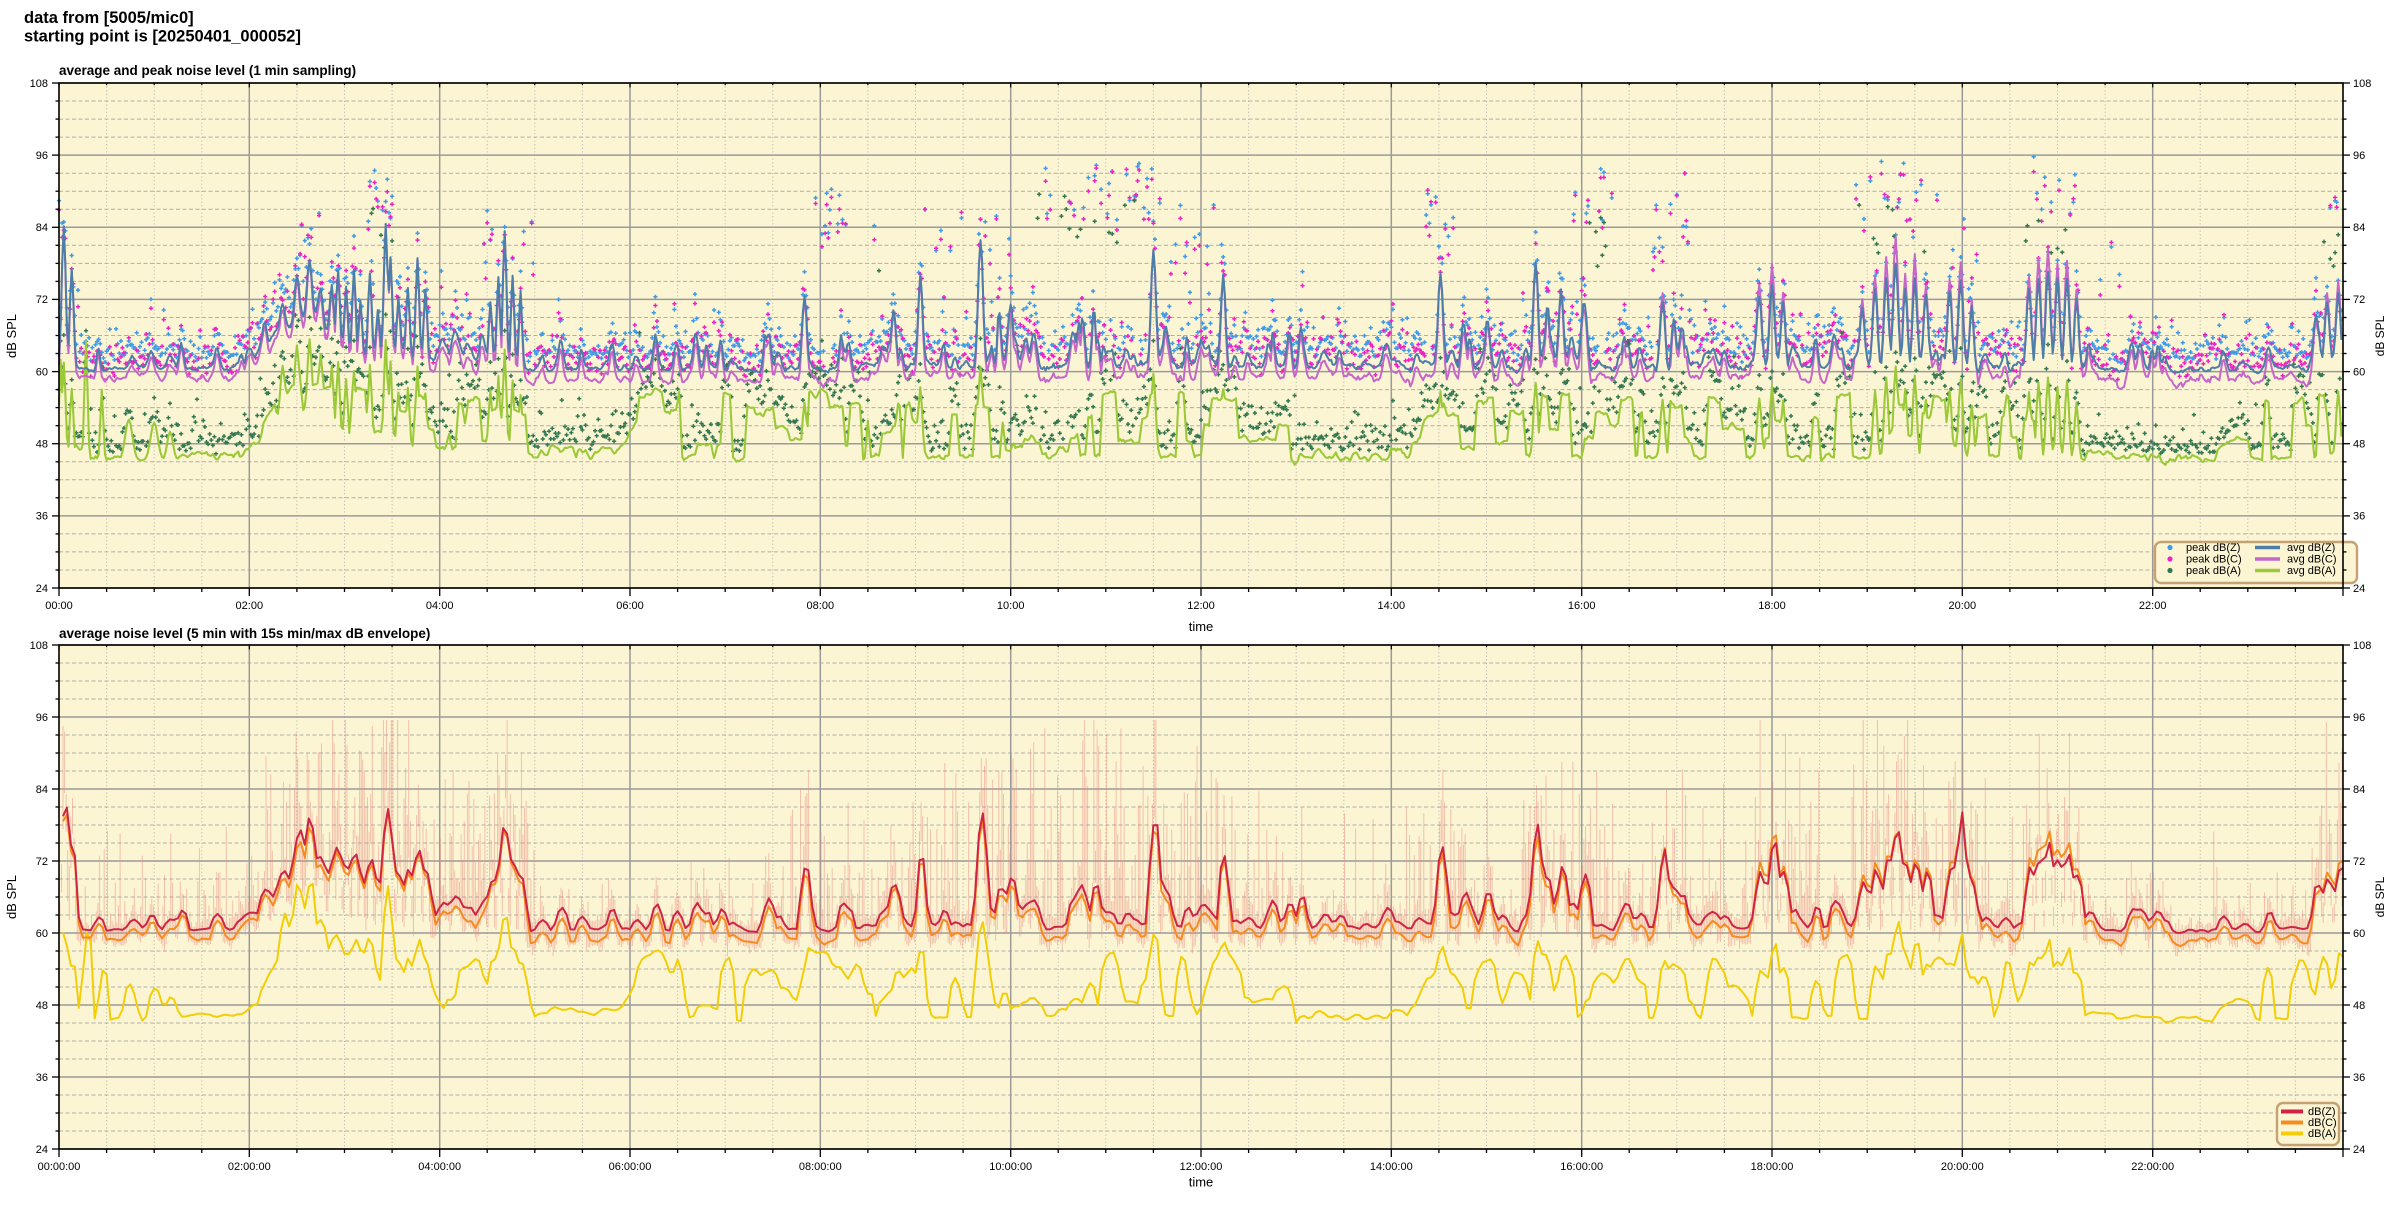 Image resolution: width=2400 pixels, height=1205 pixels. Describe the element at coordinates (59, 606) in the screenshot. I see `svg-text: 00:00` at that location.